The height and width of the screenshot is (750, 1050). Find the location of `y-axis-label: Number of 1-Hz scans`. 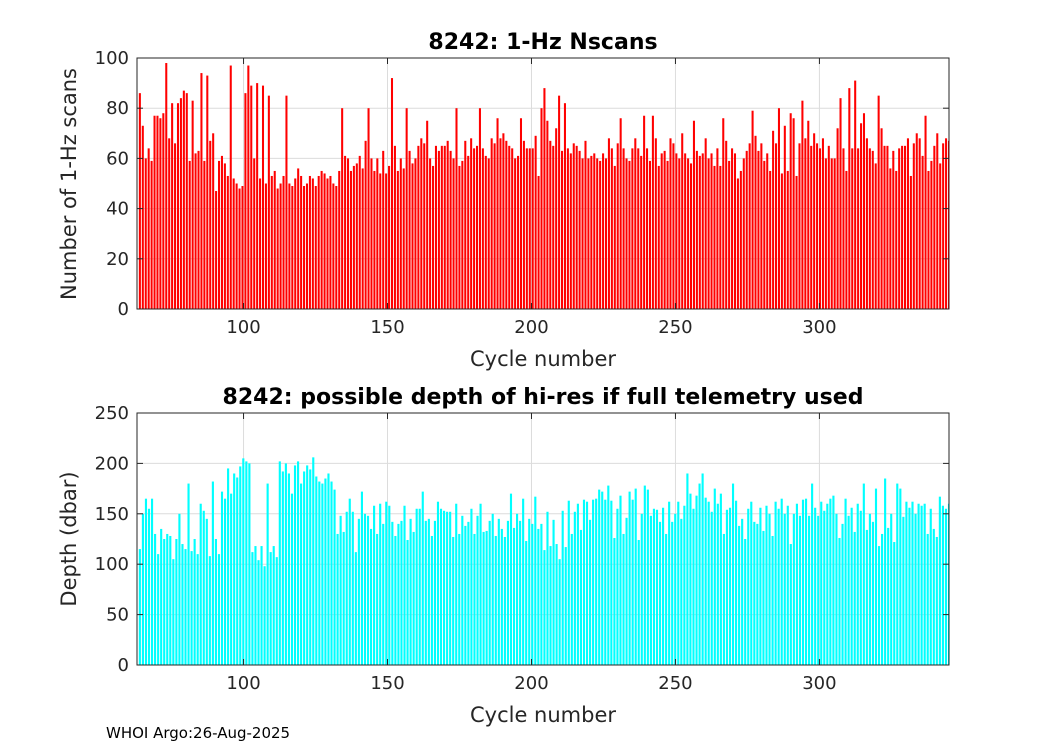

y-axis-label: Number of 1-Hz scans is located at coordinates (69, 184).